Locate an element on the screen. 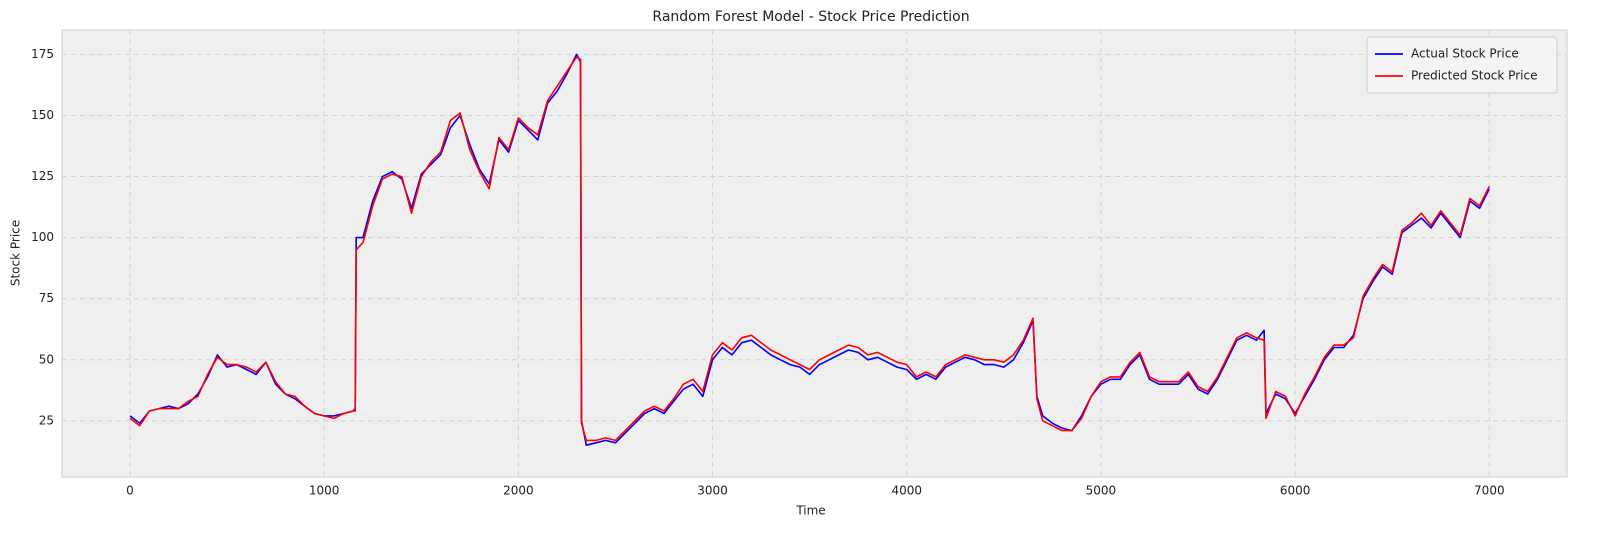 The height and width of the screenshot is (545, 1622). legend-label: Actual Stock Price is located at coordinates (1465, 54).